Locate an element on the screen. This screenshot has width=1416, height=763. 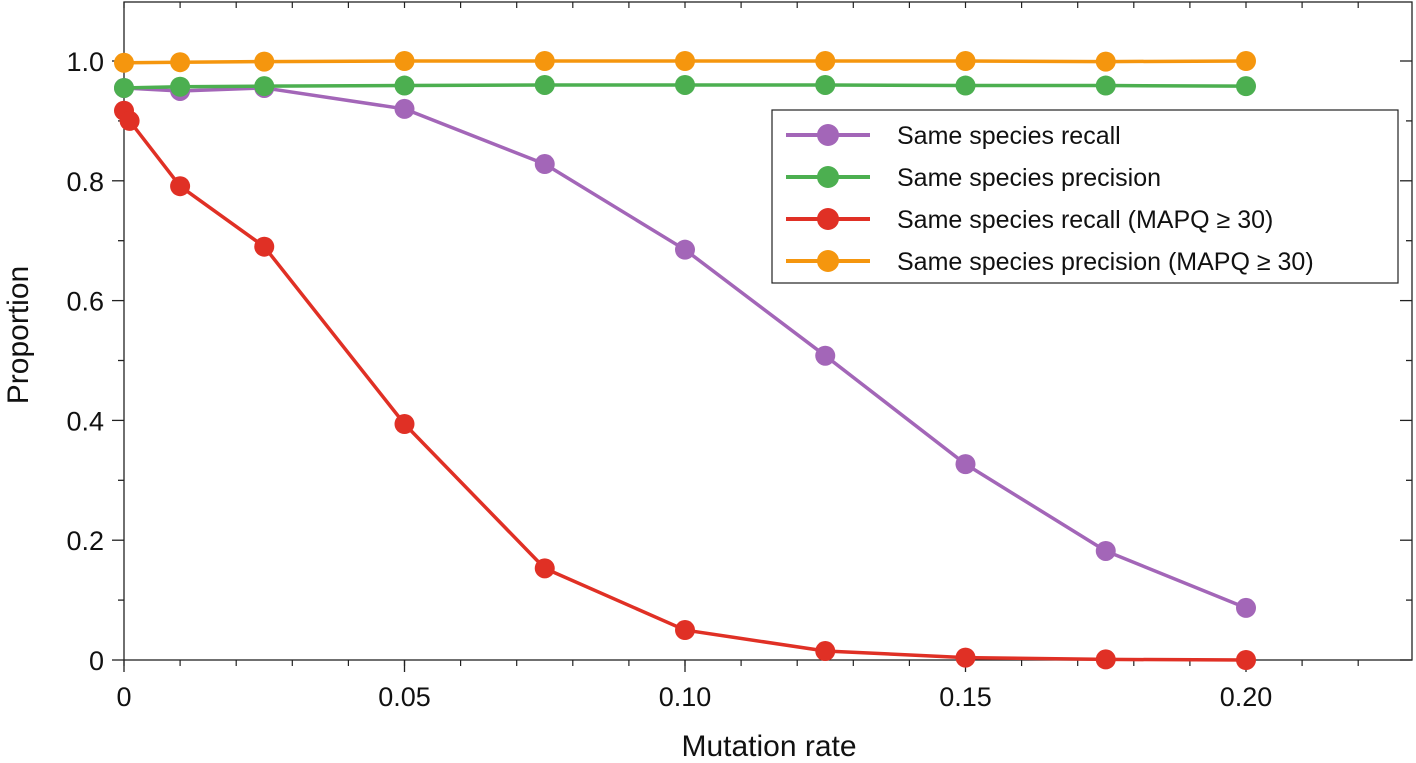
y-tick-label: 0.4 is located at coordinates (85, 421).